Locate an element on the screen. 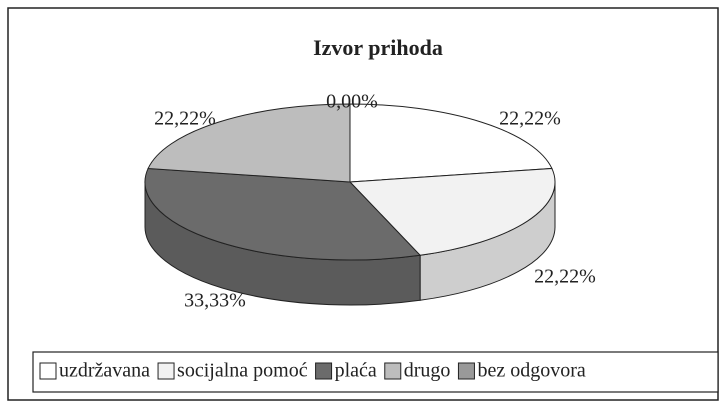  legend-label: socijalna pomoć is located at coordinates (242, 371).